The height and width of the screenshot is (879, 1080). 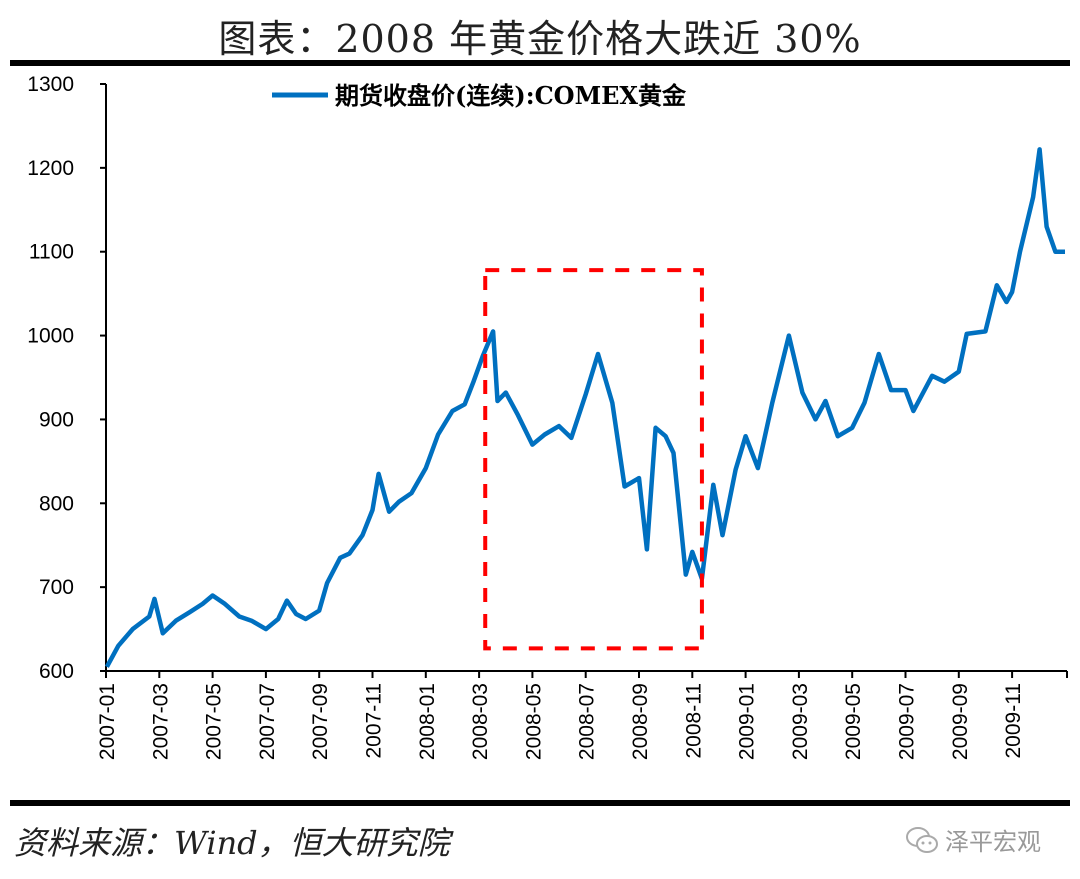 I want to click on x-tick-label: 2008-11, so click(x=693, y=721).